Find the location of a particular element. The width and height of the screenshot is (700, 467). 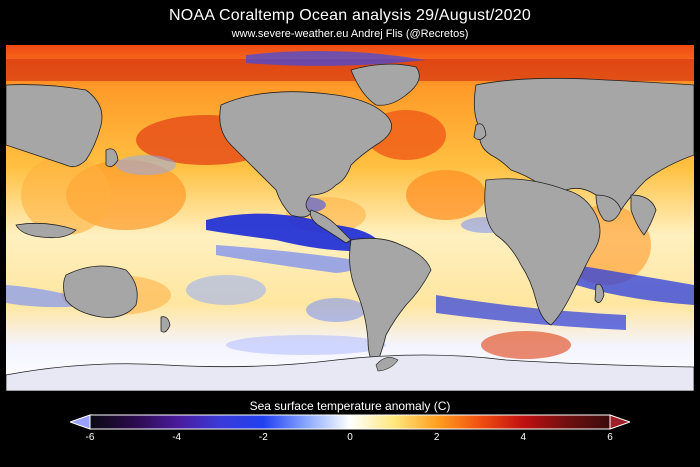

colorbar-tick-label: 2 is located at coordinates (436, 437).